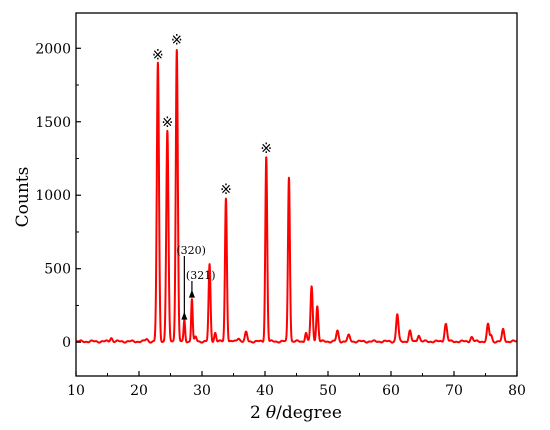 The image size is (550, 430). Describe the element at coordinates (139, 391) in the screenshot. I see `x-tick-label: 20` at that location.